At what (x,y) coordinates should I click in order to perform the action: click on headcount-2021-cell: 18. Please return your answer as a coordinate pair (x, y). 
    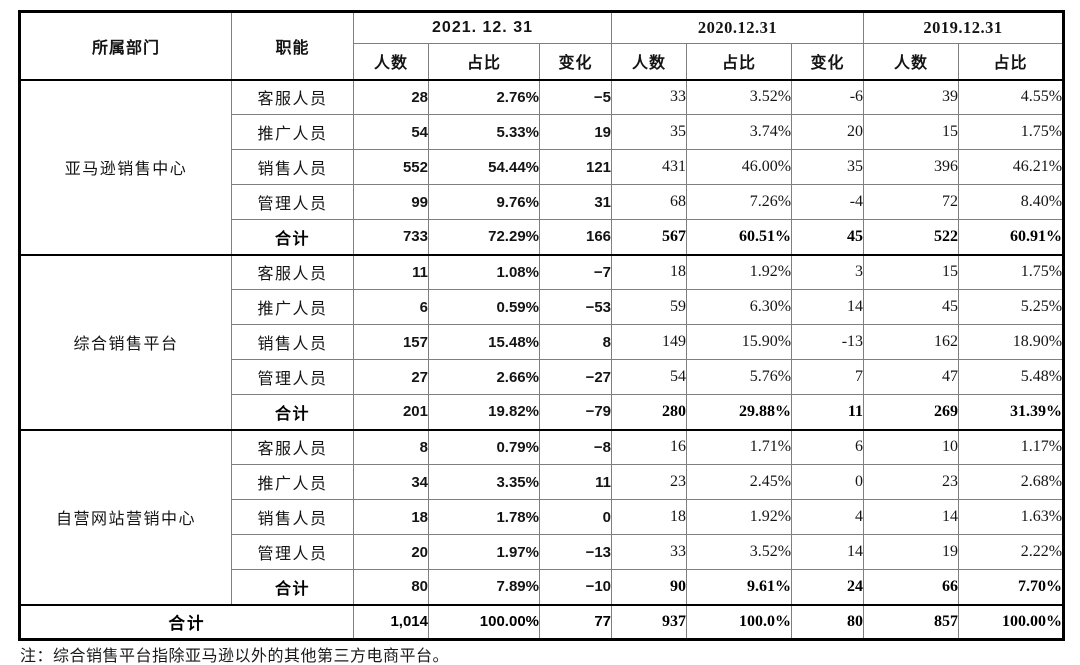
    Looking at the image, I should click on (391, 517).